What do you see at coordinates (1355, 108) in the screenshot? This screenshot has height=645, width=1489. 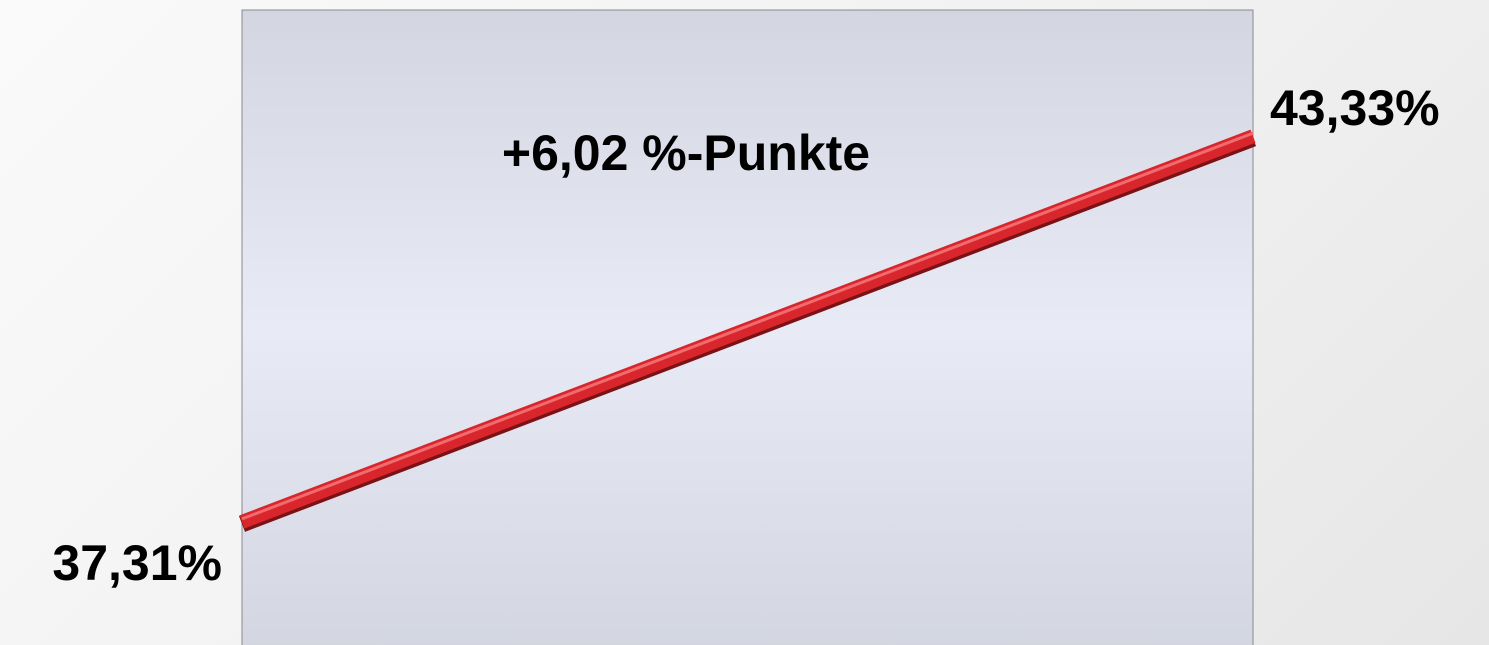 I see `data-label-end: 43,33%` at bounding box center [1355, 108].